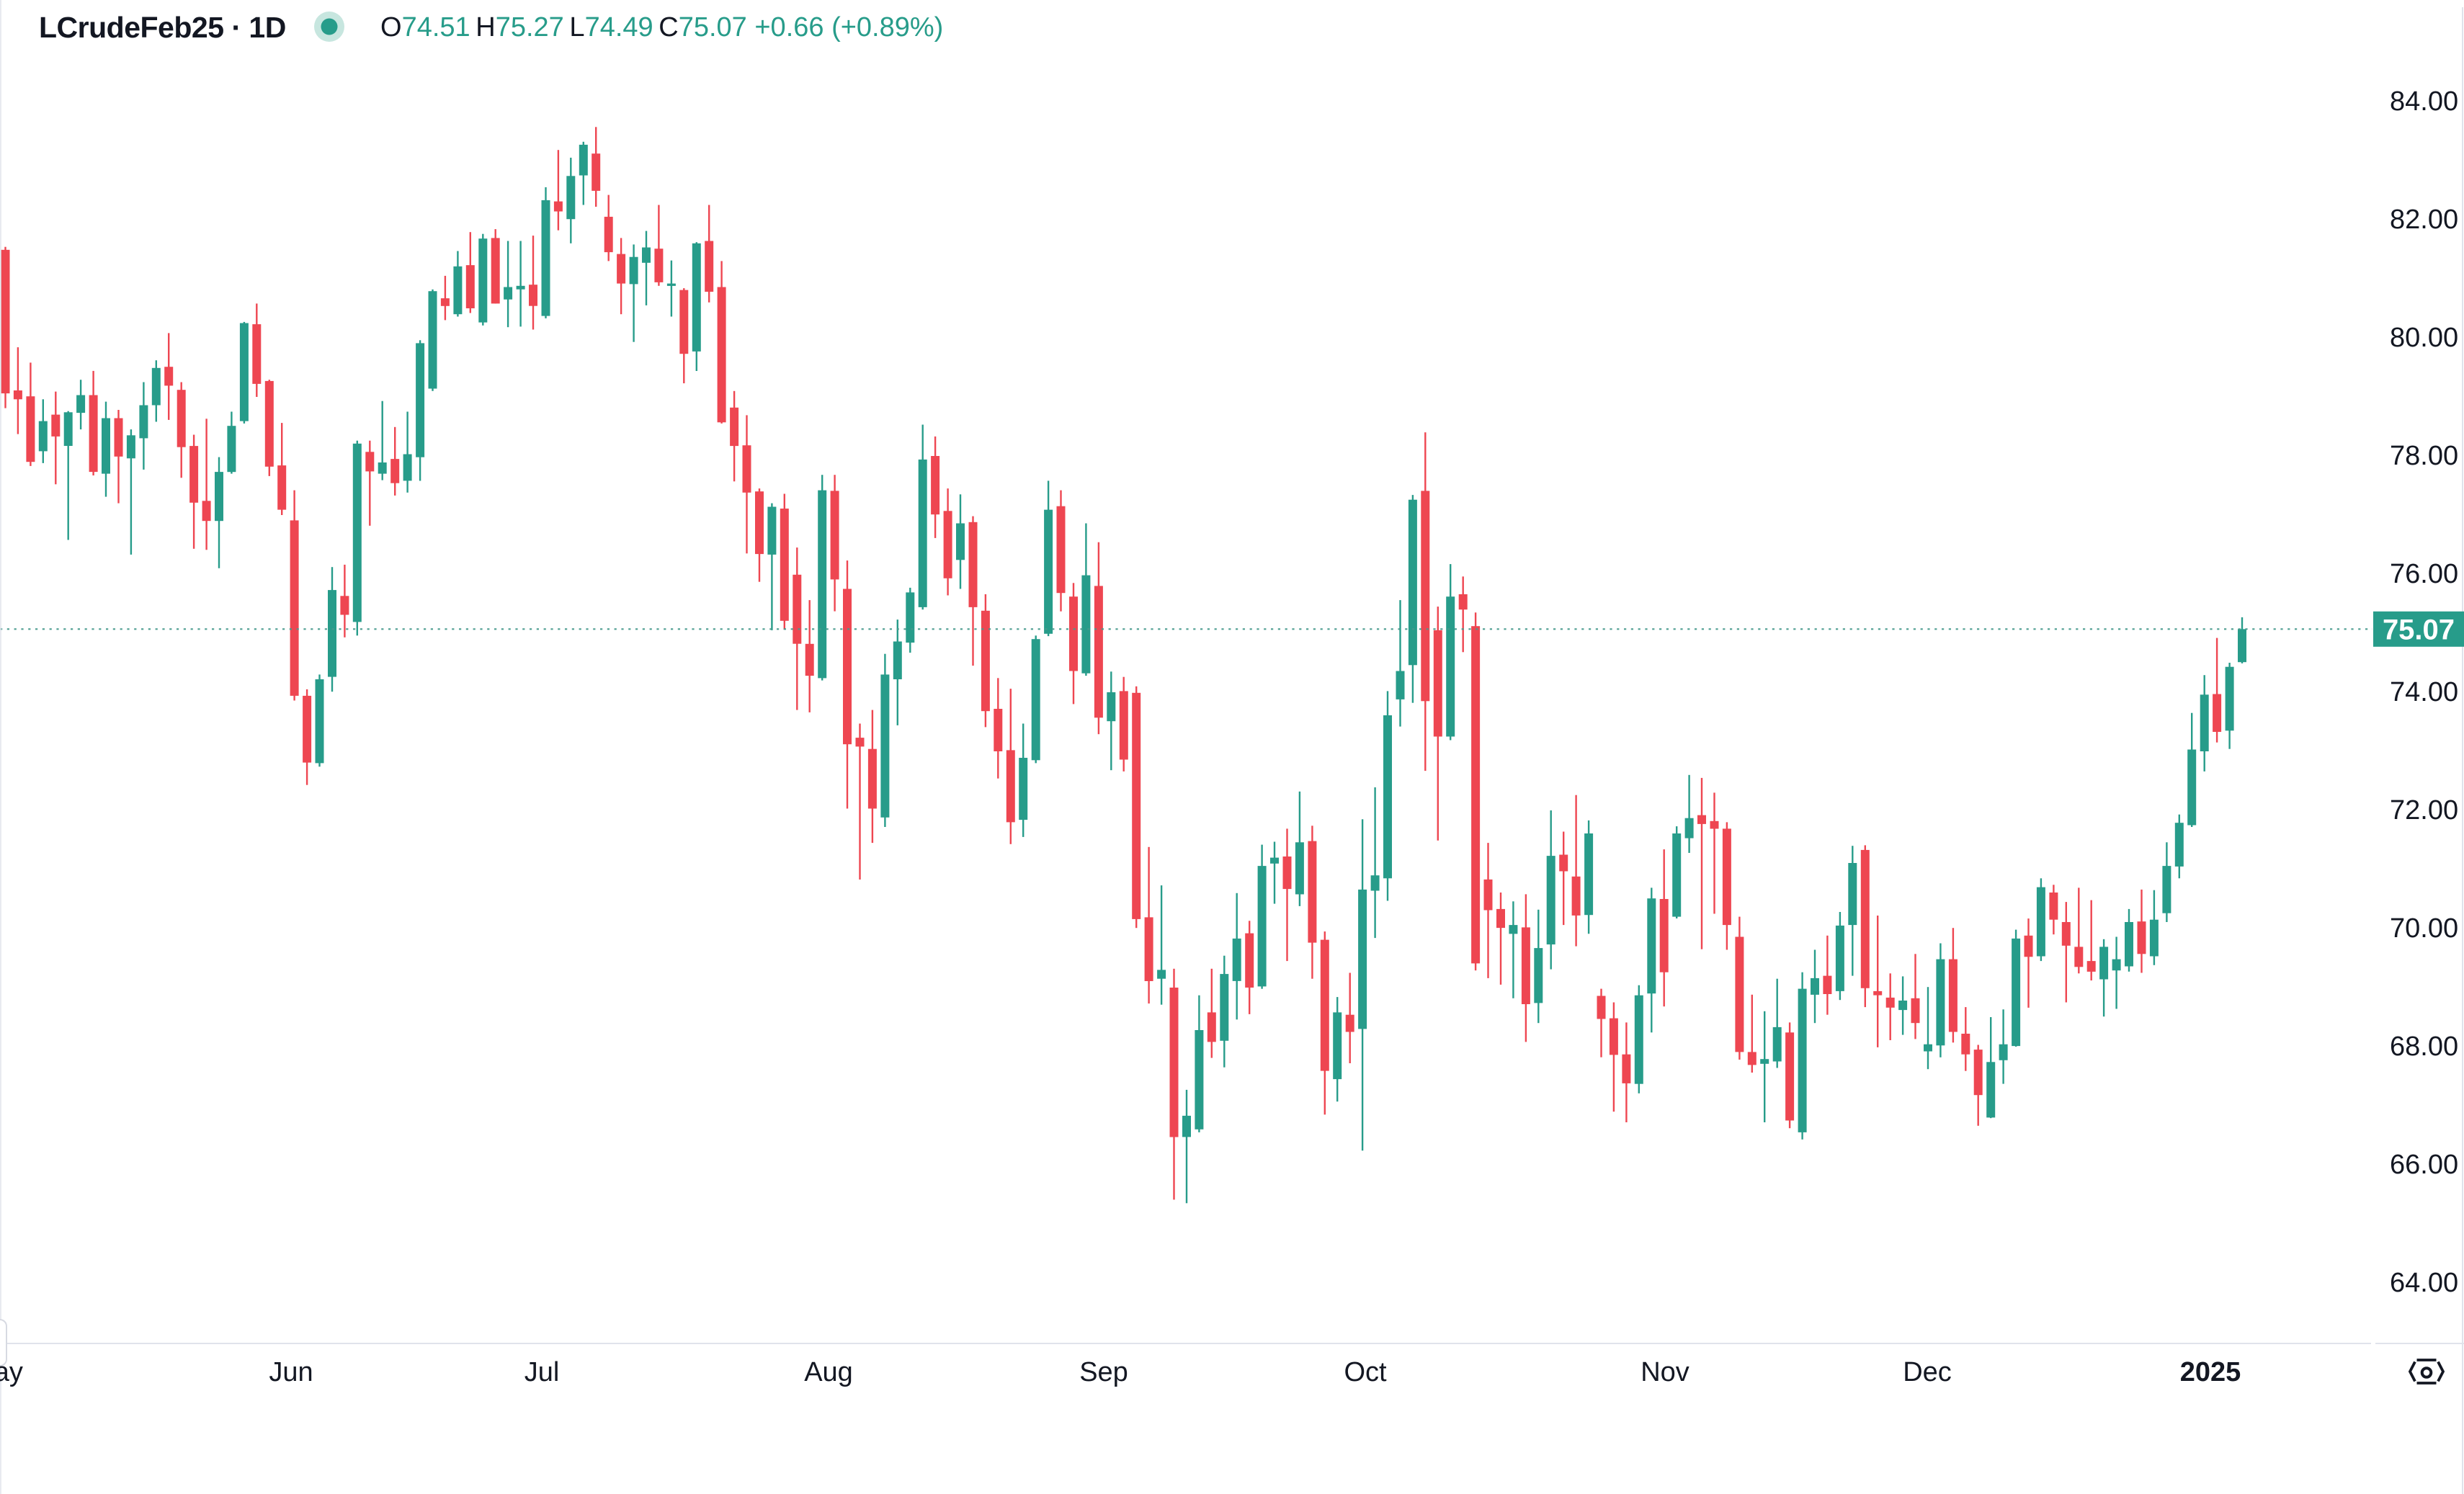 The width and height of the screenshot is (2464, 1494). Describe the element at coordinates (2210, 1372) in the screenshot. I see `svg-text: 2025` at that location.